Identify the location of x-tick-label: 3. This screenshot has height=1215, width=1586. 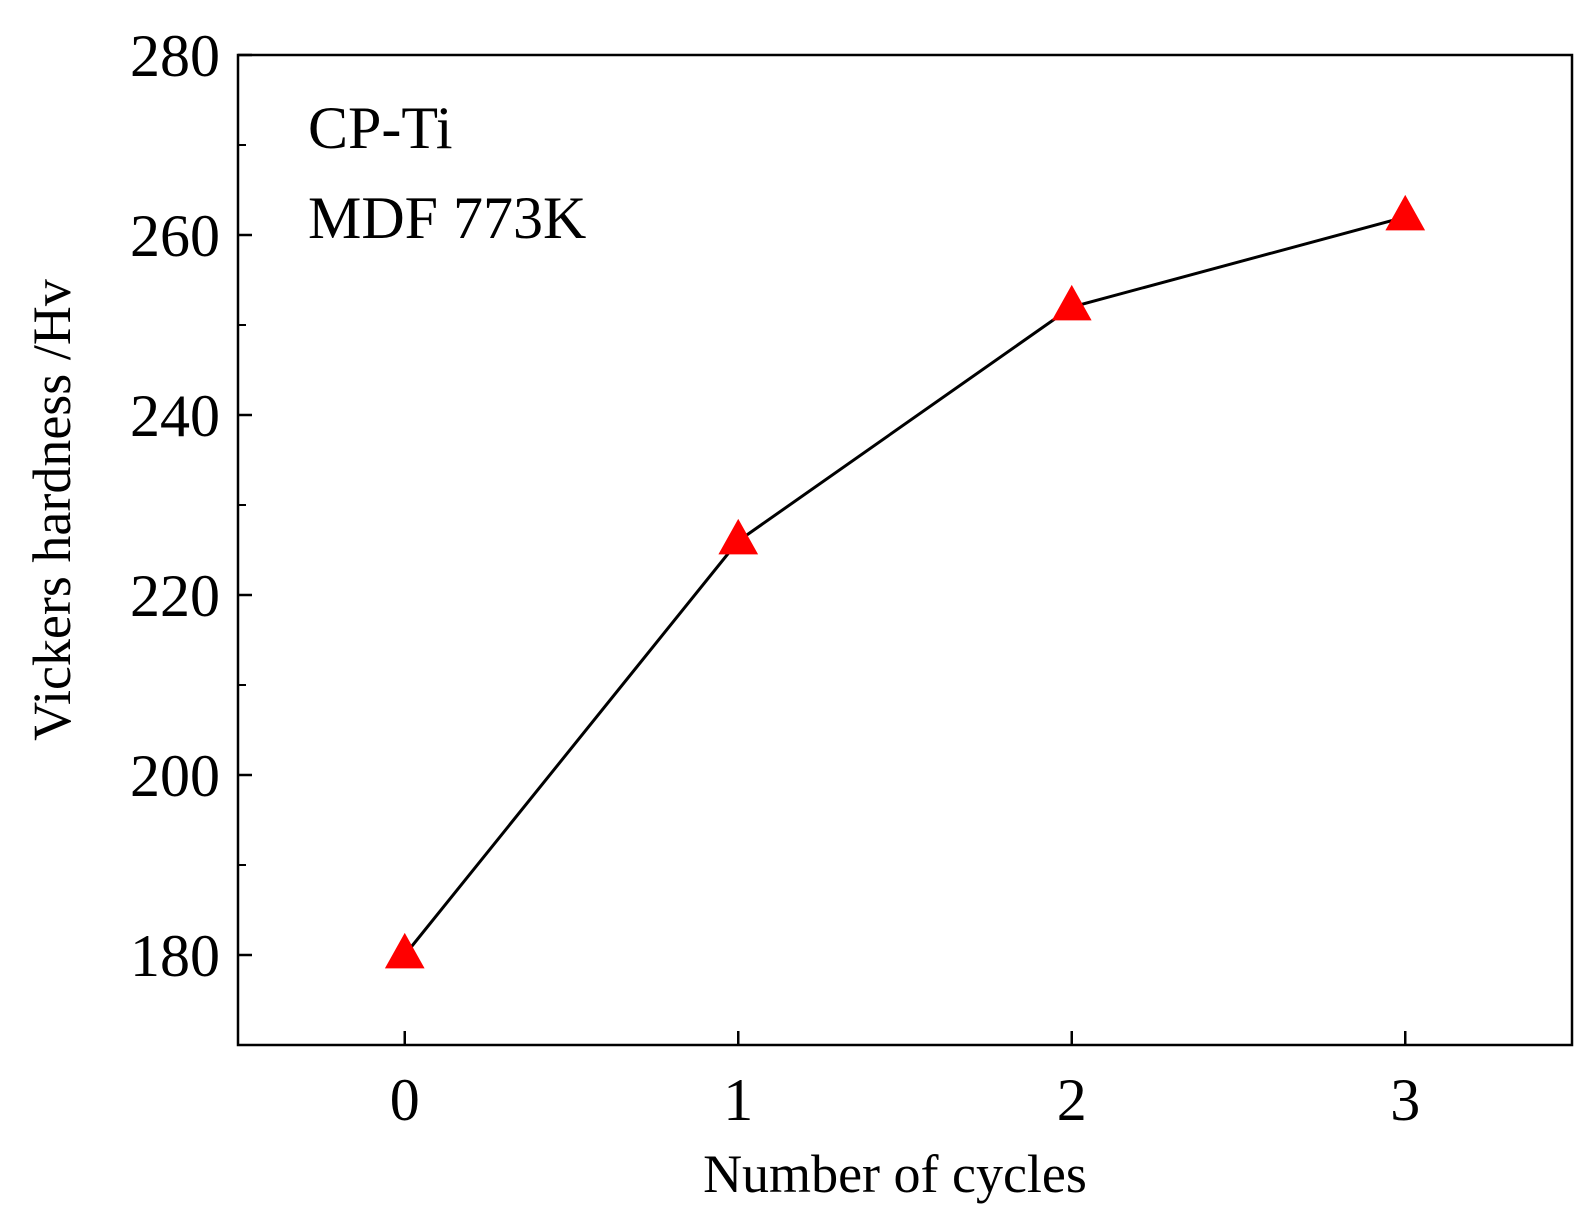
(1405, 1100).